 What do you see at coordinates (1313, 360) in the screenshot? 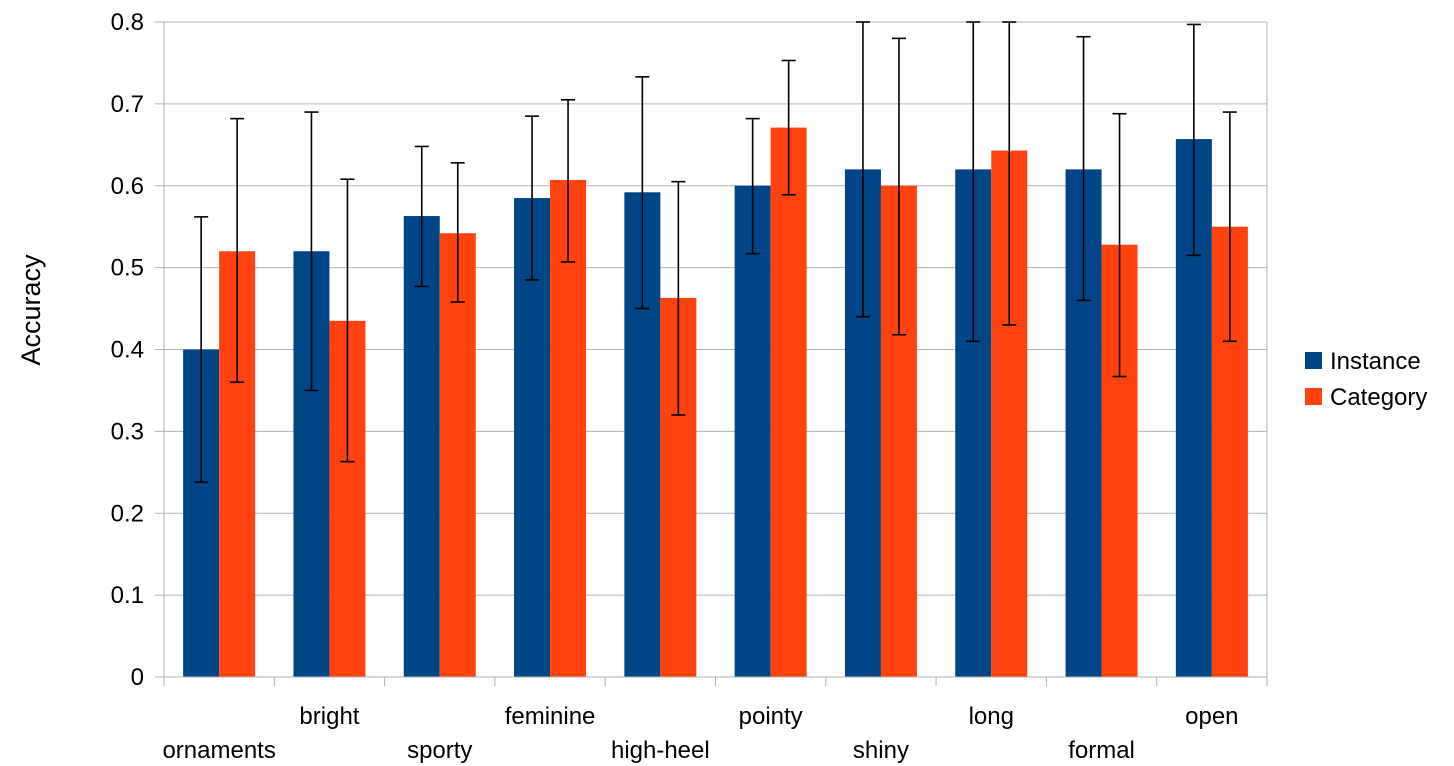
I see `legend-swatch-instance` at bounding box center [1313, 360].